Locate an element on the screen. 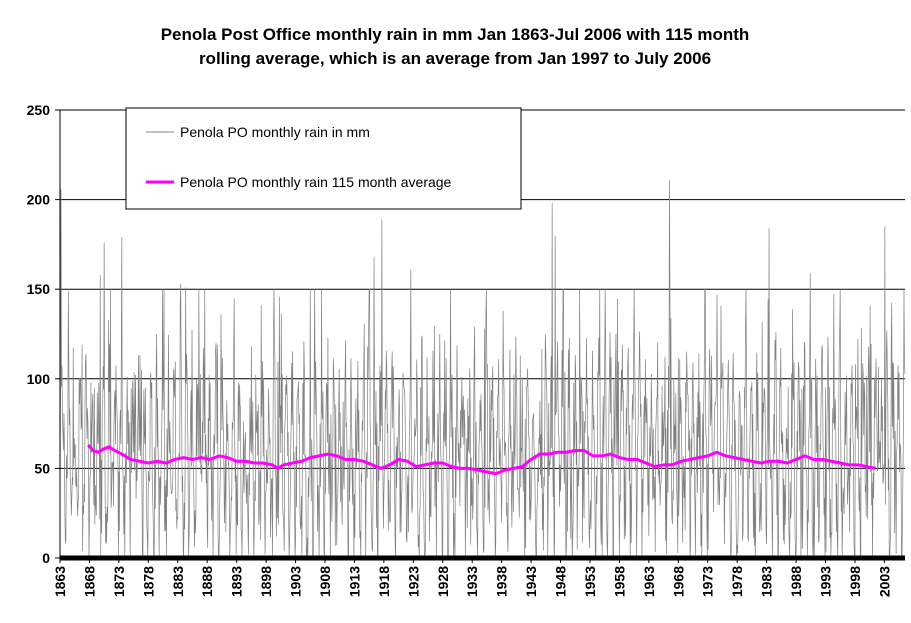 The image size is (911, 623). x-tick-label: 1993 is located at coordinates (826, 581).